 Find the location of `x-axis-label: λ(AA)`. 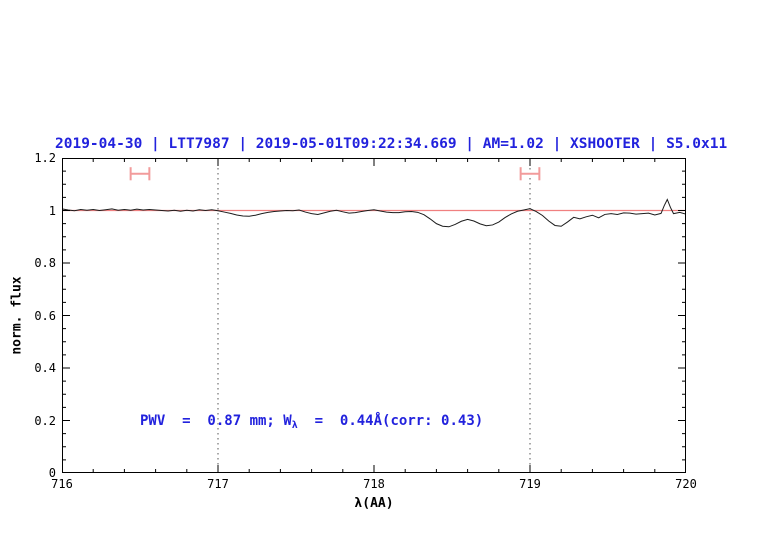

x-axis-label: λ(AA) is located at coordinates (374, 503).